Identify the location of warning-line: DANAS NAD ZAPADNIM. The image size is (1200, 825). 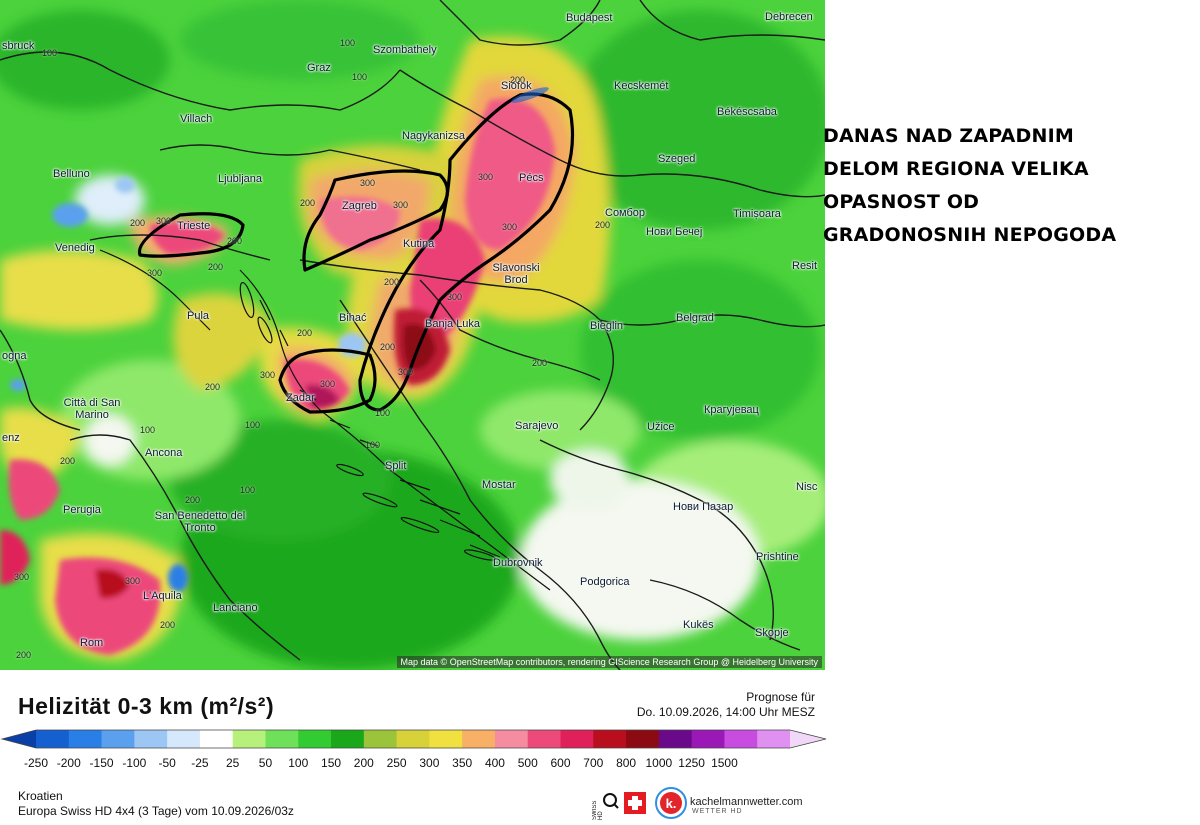
(948, 136).